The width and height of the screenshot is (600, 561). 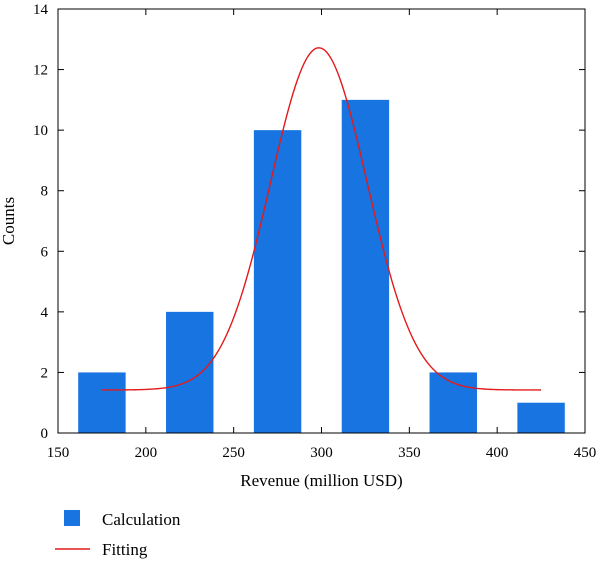 I want to click on x-tick-label: 250, so click(x=233, y=453).